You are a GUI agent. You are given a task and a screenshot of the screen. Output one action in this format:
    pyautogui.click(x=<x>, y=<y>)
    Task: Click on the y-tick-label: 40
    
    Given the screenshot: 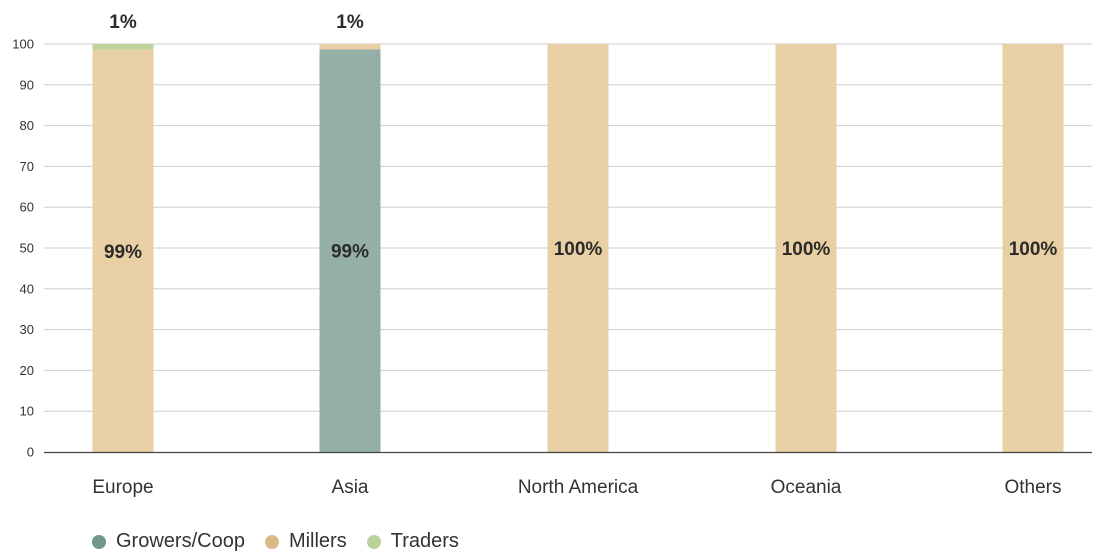 What is the action you would take?
    pyautogui.click(x=27, y=288)
    